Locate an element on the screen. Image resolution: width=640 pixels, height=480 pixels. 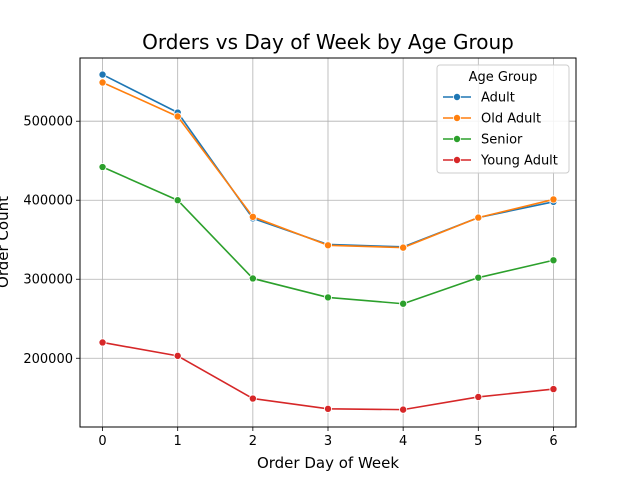
legend-item: Adult is located at coordinates (479, 98).